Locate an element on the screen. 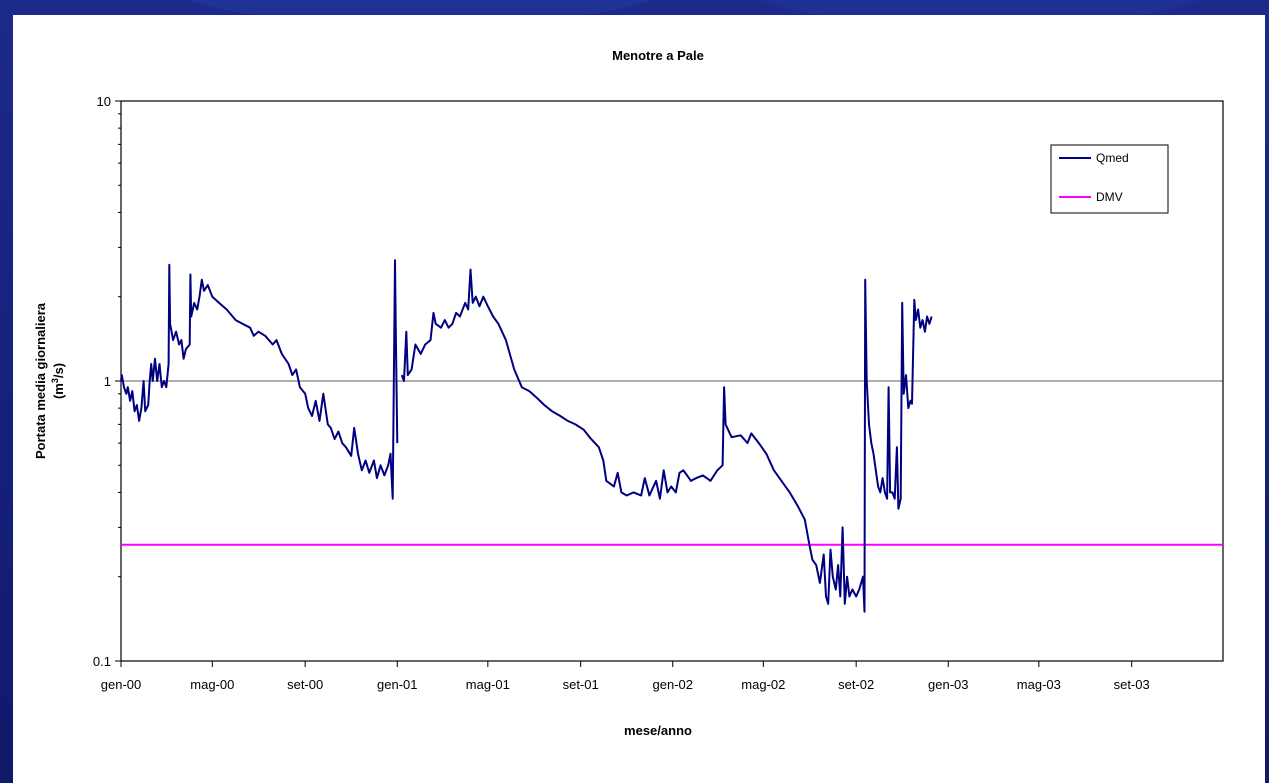 The image size is (1269, 783). legend-label-dmv: DMV is located at coordinates (1109, 197).